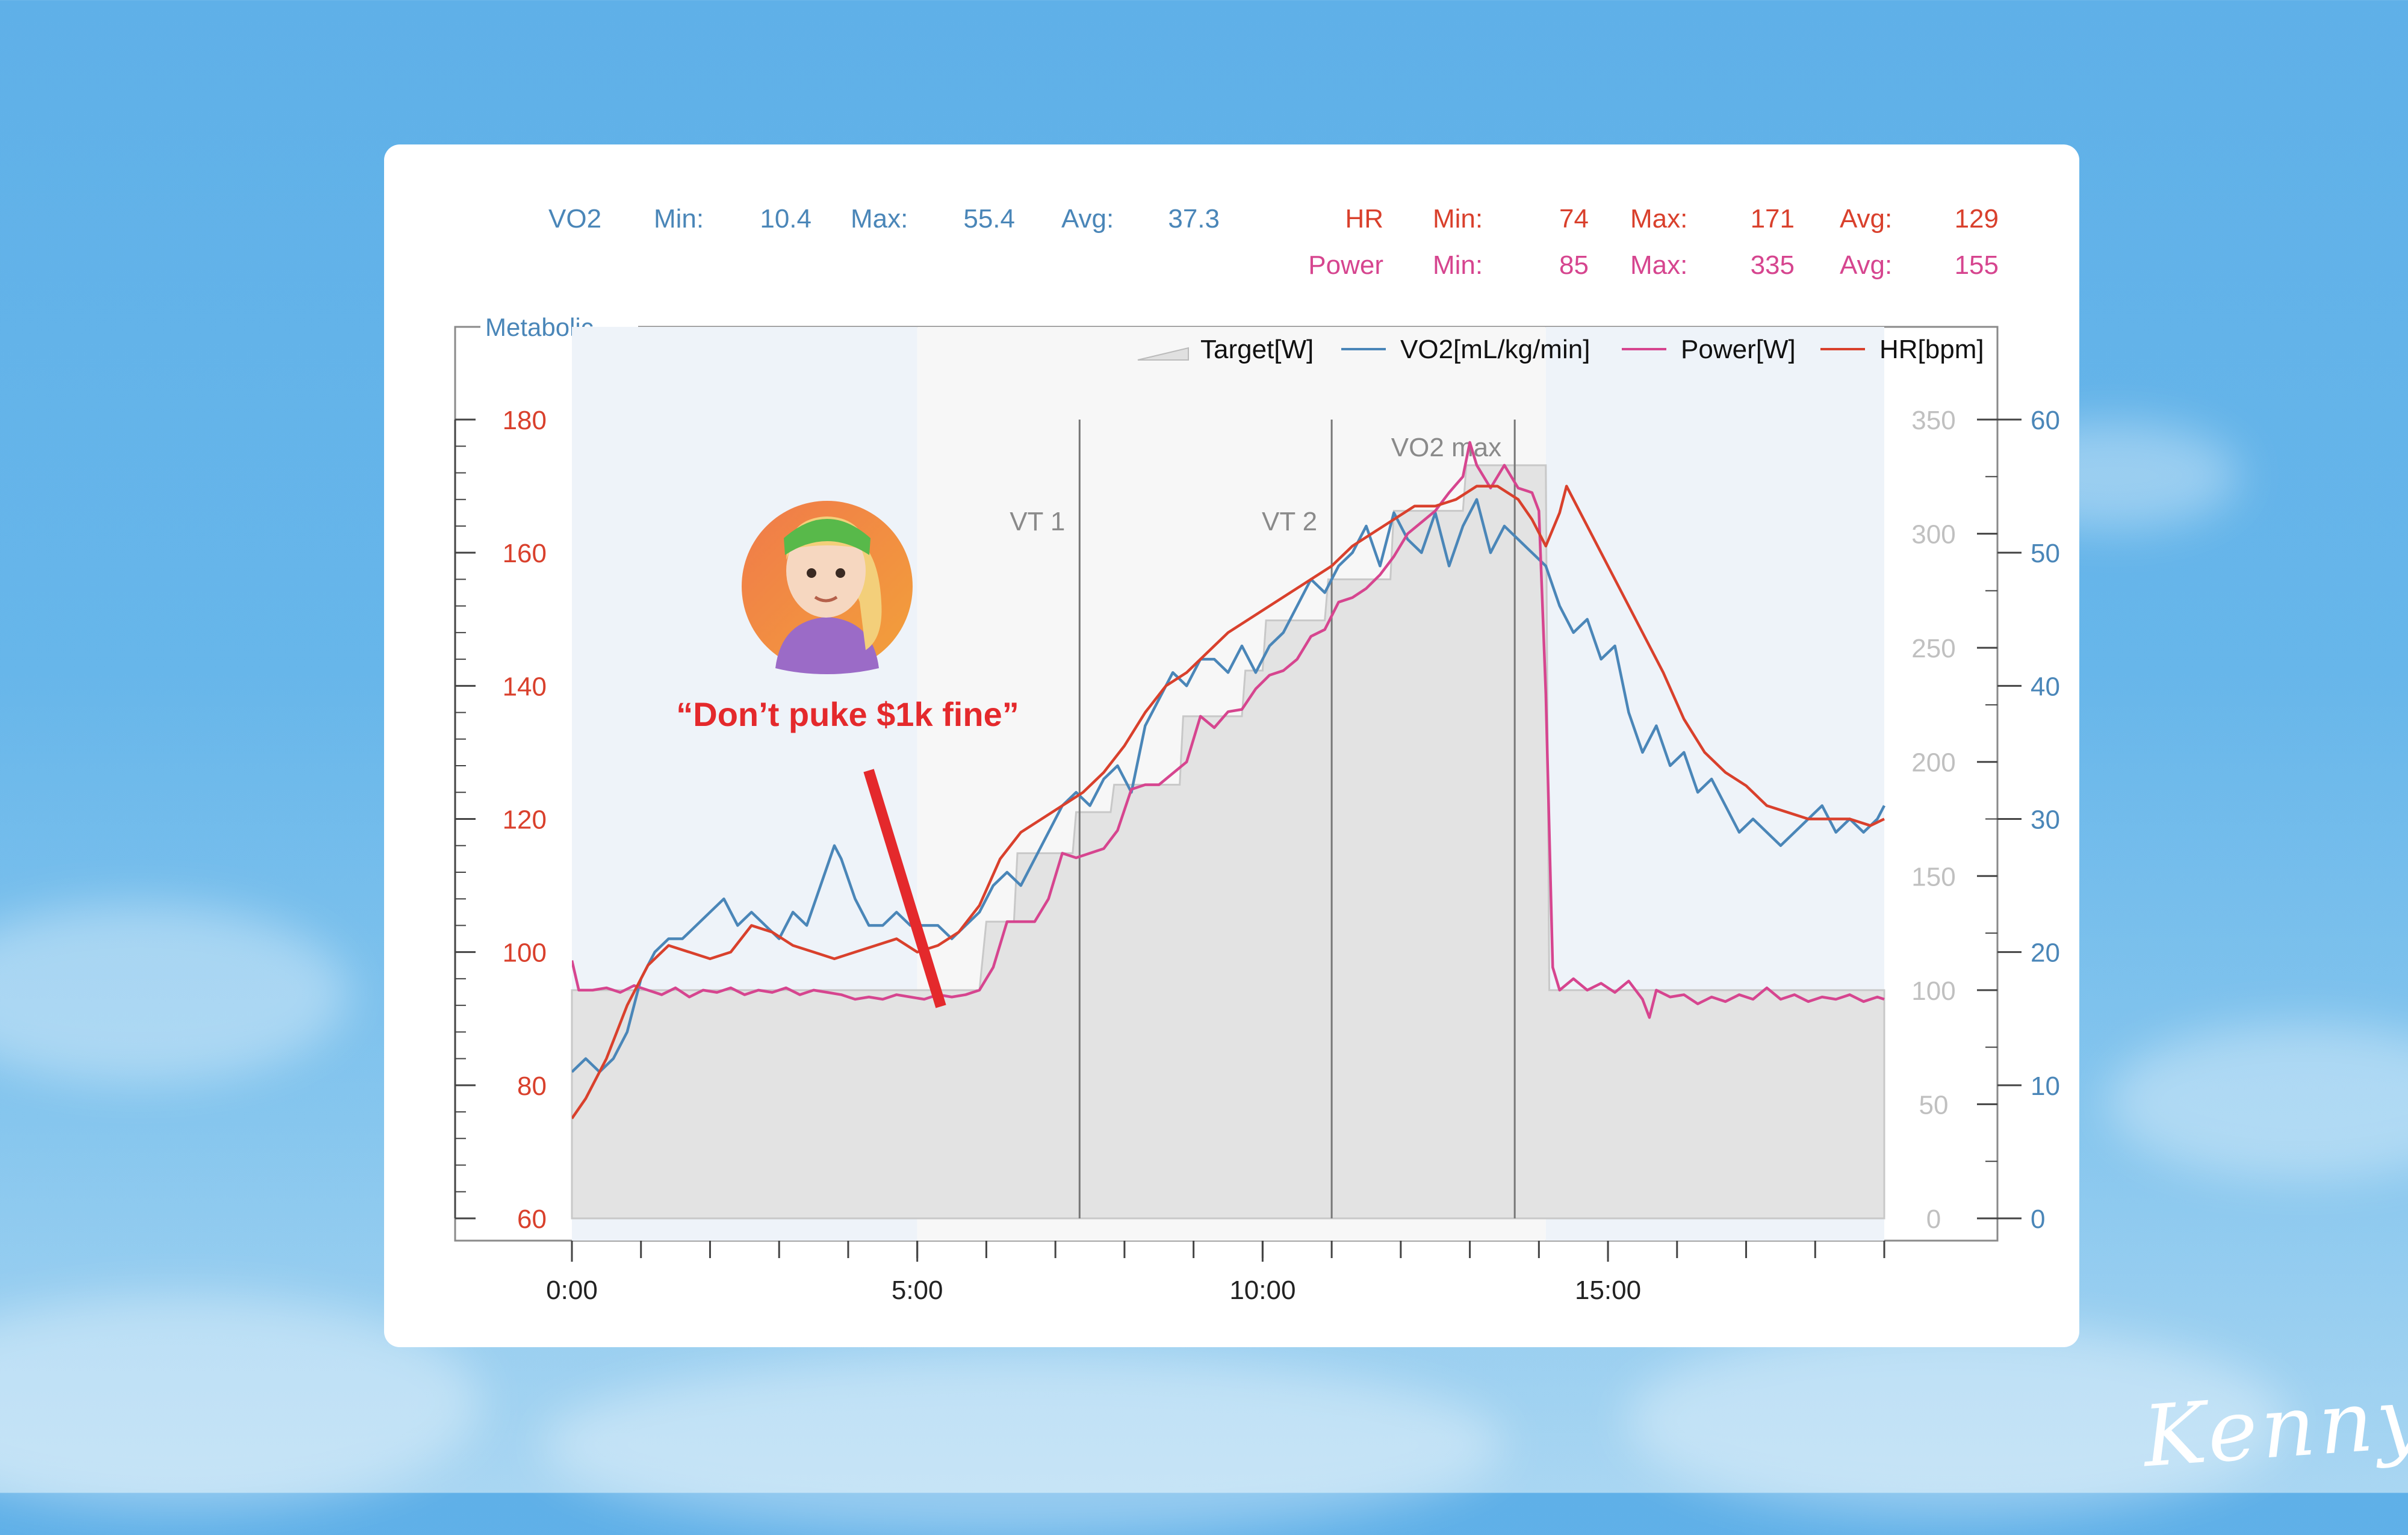 The height and width of the screenshot is (1535, 2408). I want to click on avatar-emoji, so click(827, 587).